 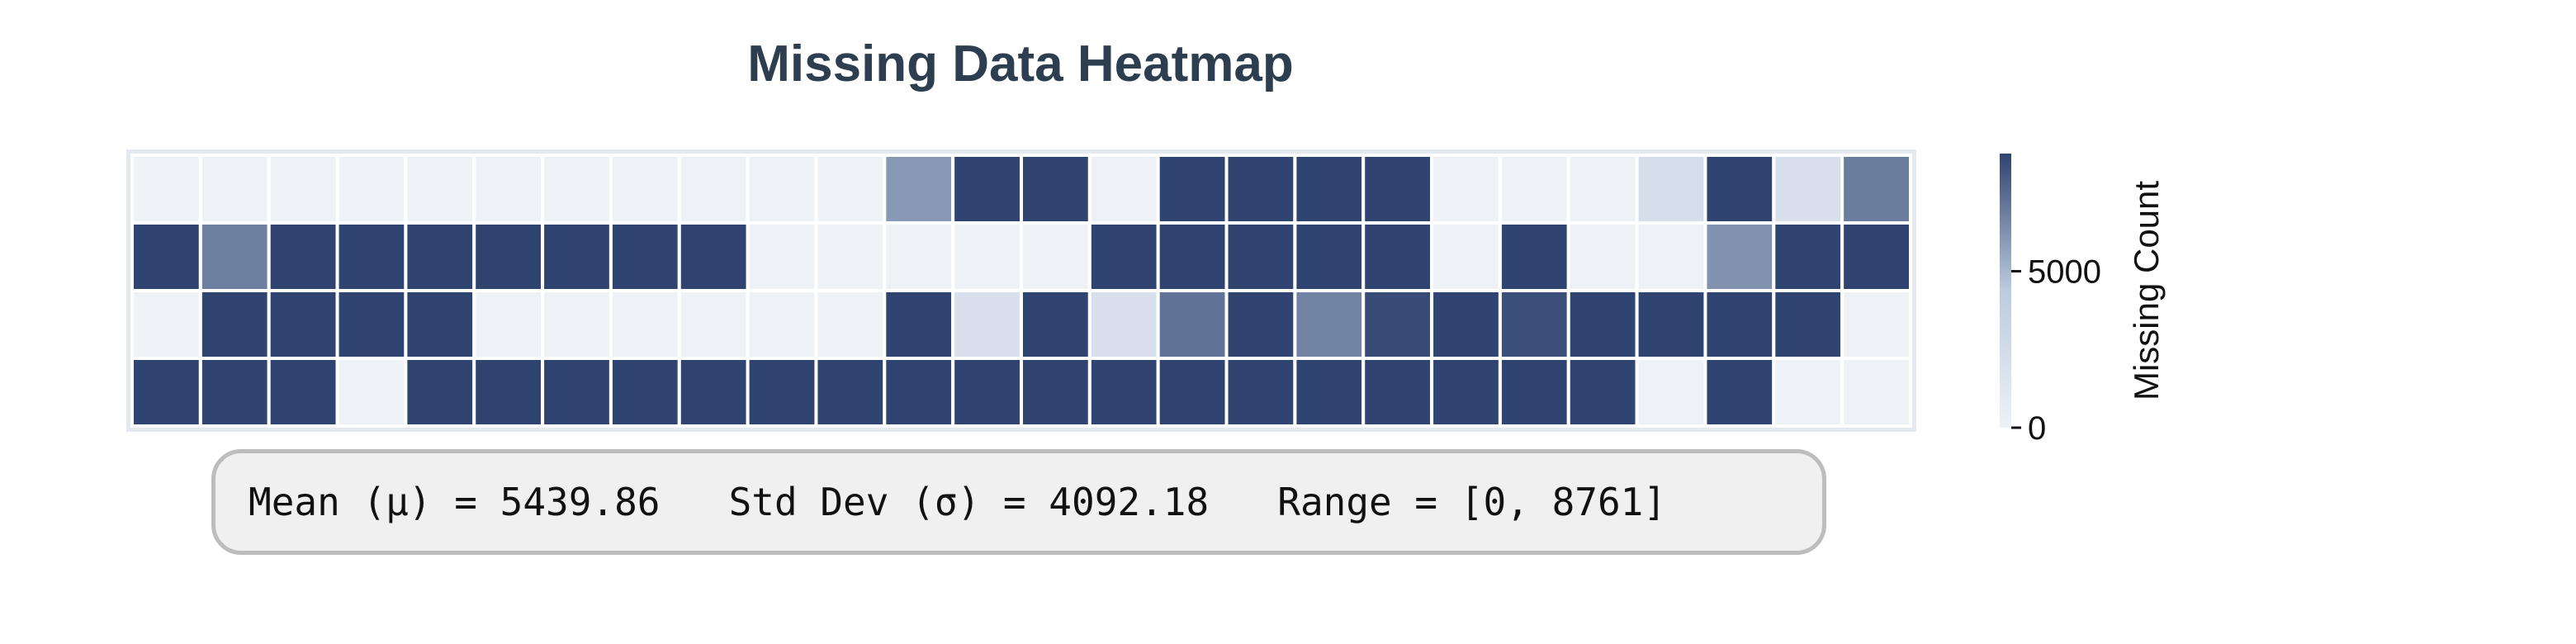 I want to click on heatmap-cell-r0-c0, so click(x=166, y=189).